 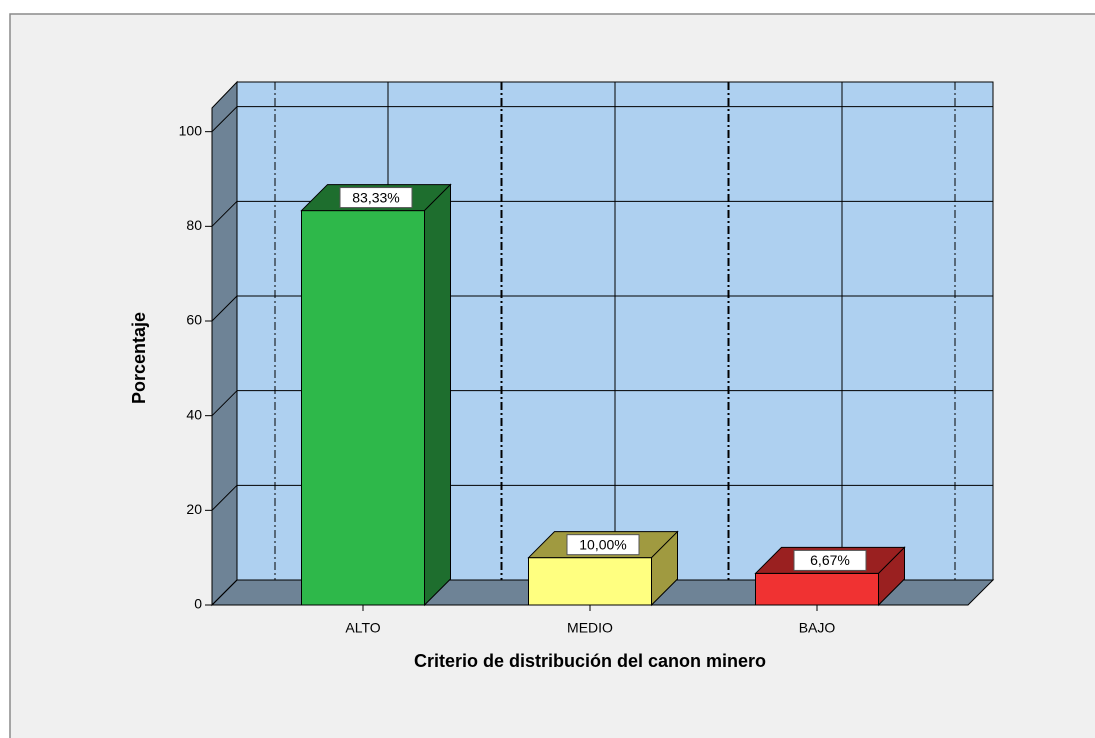 I want to click on y-tick-label: 60, so click(x=194, y=320).